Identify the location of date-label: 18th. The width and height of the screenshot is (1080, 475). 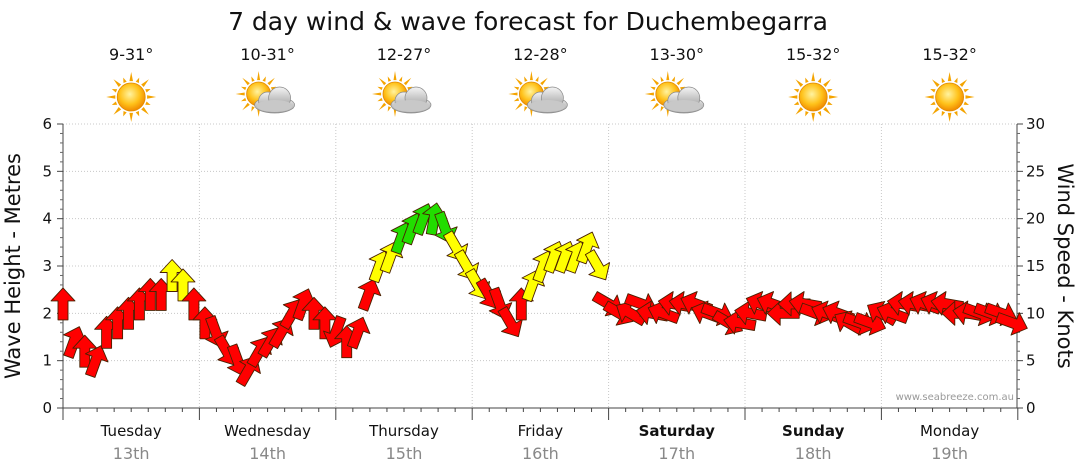
(813, 453).